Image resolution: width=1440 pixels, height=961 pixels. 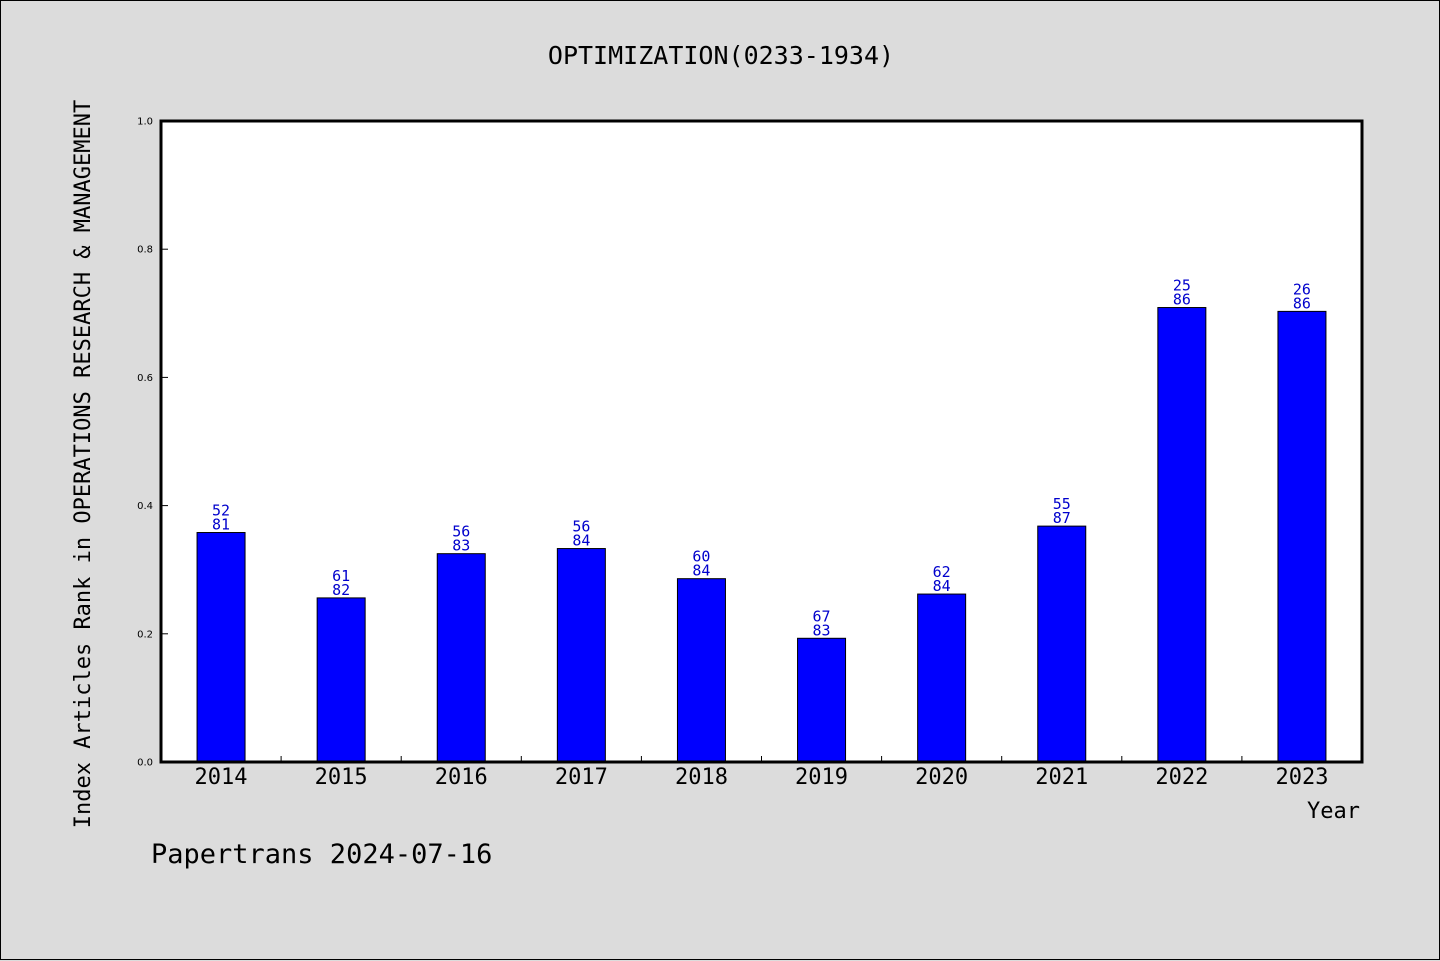 What do you see at coordinates (581, 777) in the screenshot?
I see `x-tick-label-2017: 2017` at bounding box center [581, 777].